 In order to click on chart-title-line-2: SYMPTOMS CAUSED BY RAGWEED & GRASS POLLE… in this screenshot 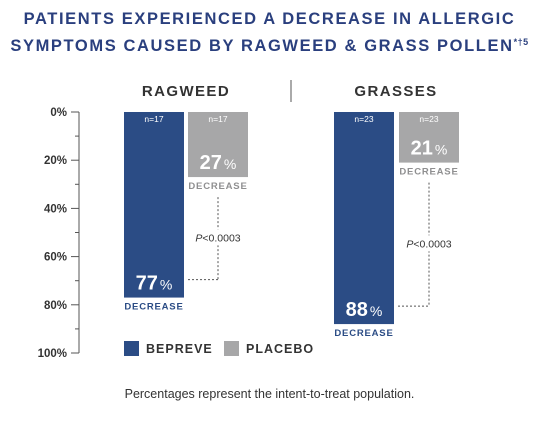, I will do `click(262, 46)`.